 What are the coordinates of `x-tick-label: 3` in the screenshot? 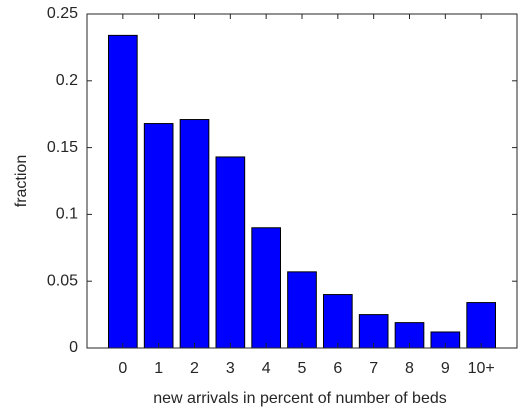 It's located at (230, 368).